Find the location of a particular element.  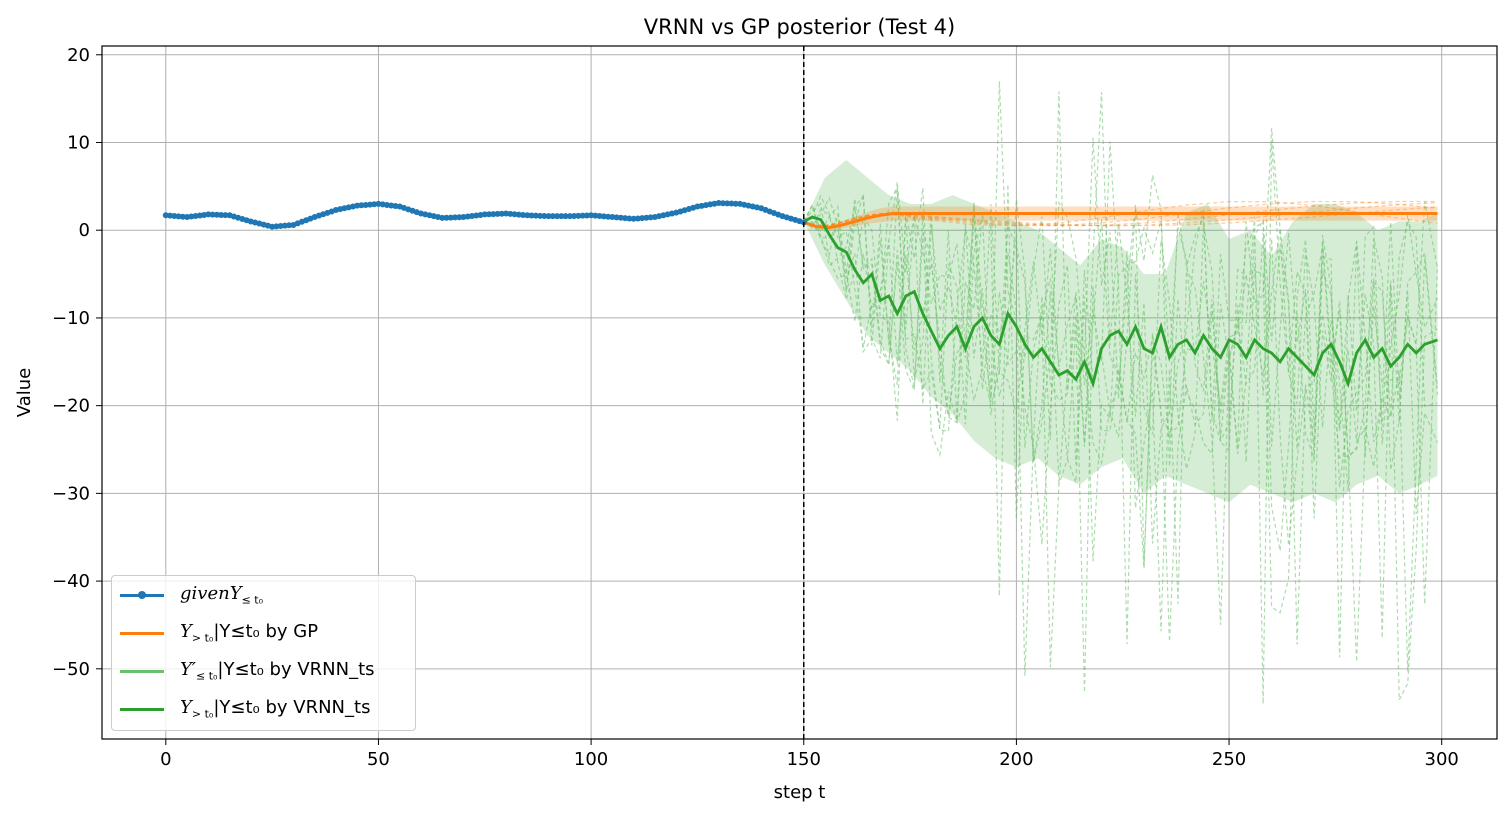

legend-entry-vrnn-samples: Y′≤ t₀|Y≤t₀ by VRNN_ts is located at coordinates (247, 671).